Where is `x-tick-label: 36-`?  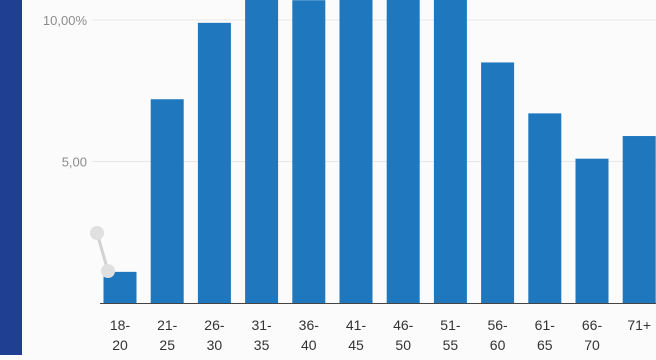 x-tick-label: 36- is located at coordinates (309, 325).